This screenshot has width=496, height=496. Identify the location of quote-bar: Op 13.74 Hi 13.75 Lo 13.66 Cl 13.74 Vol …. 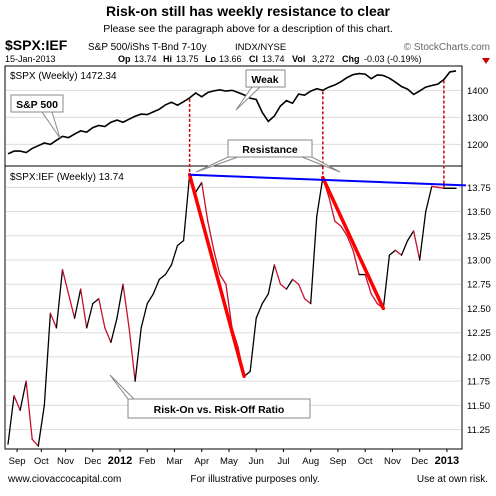
(270, 59).